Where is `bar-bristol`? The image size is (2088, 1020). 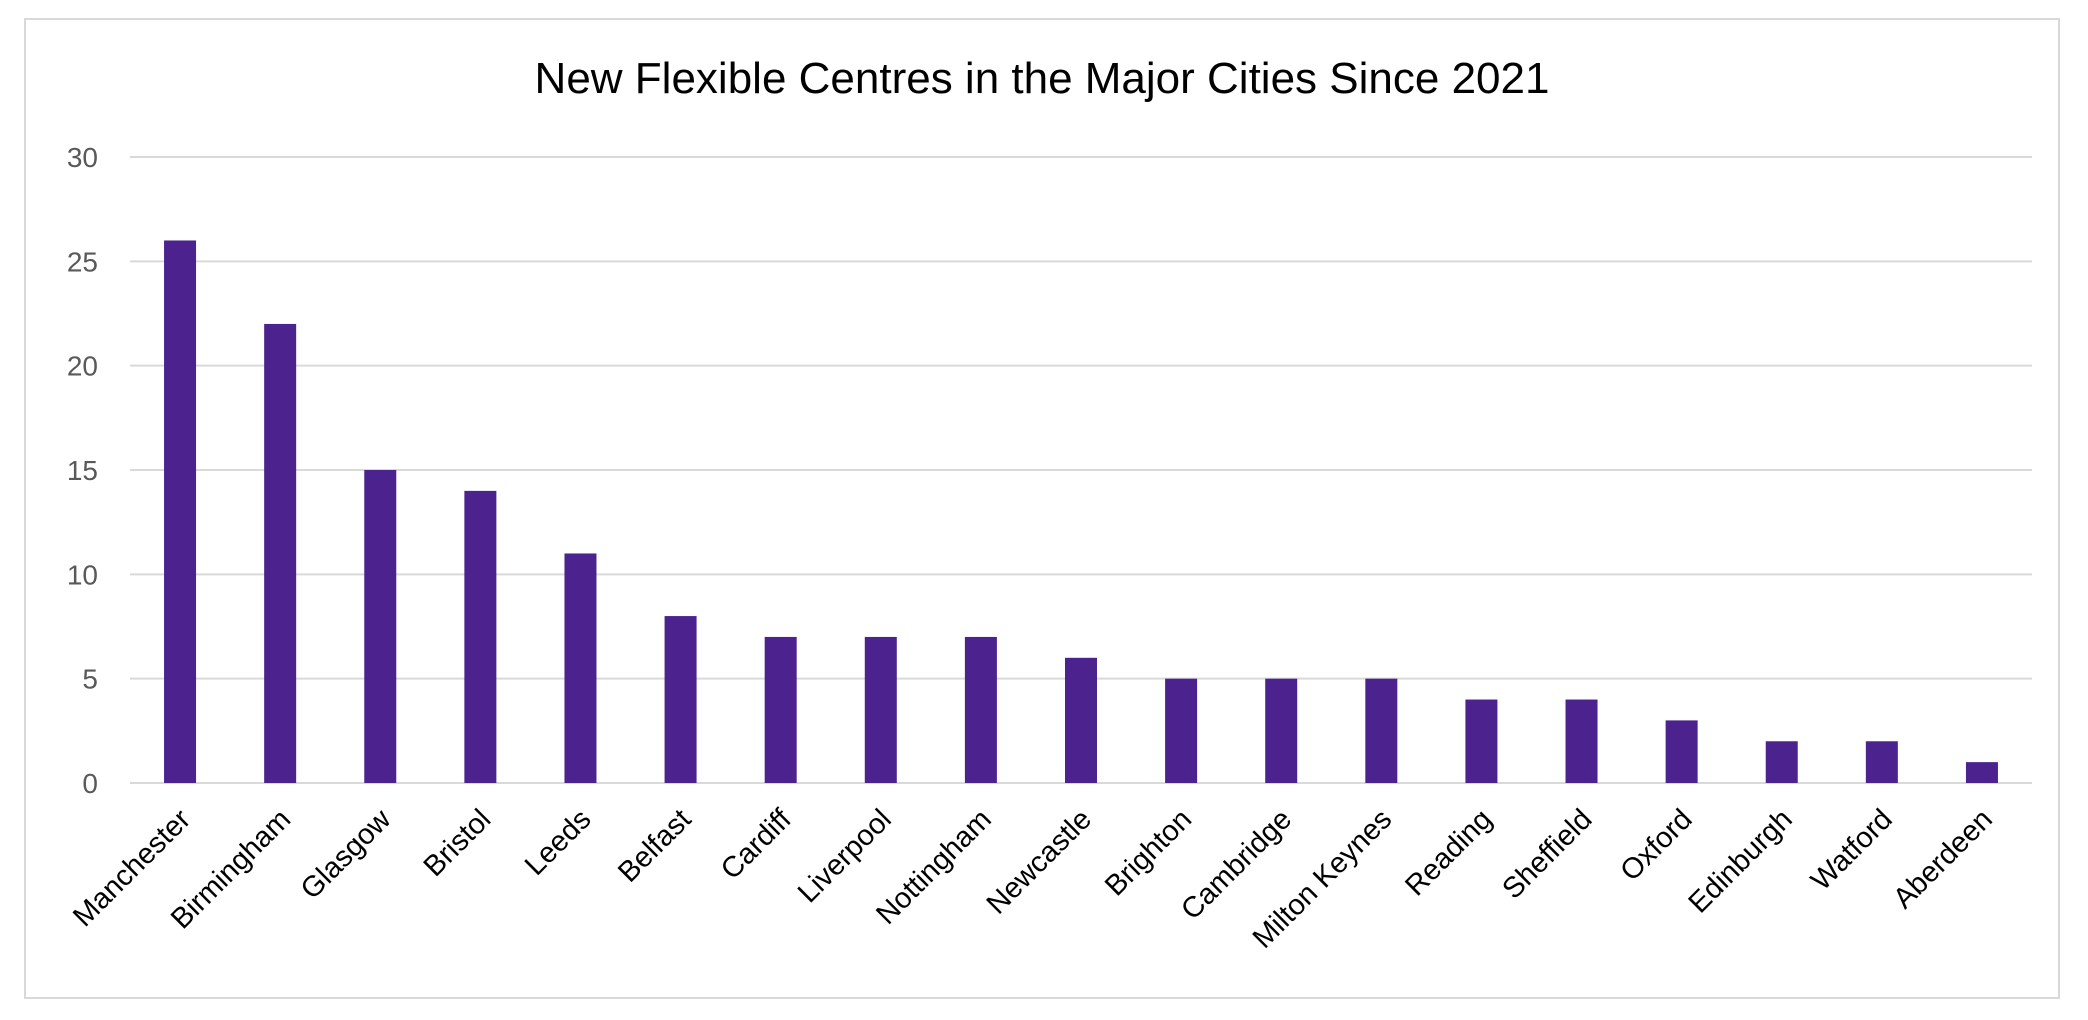 bar-bristol is located at coordinates (480, 636).